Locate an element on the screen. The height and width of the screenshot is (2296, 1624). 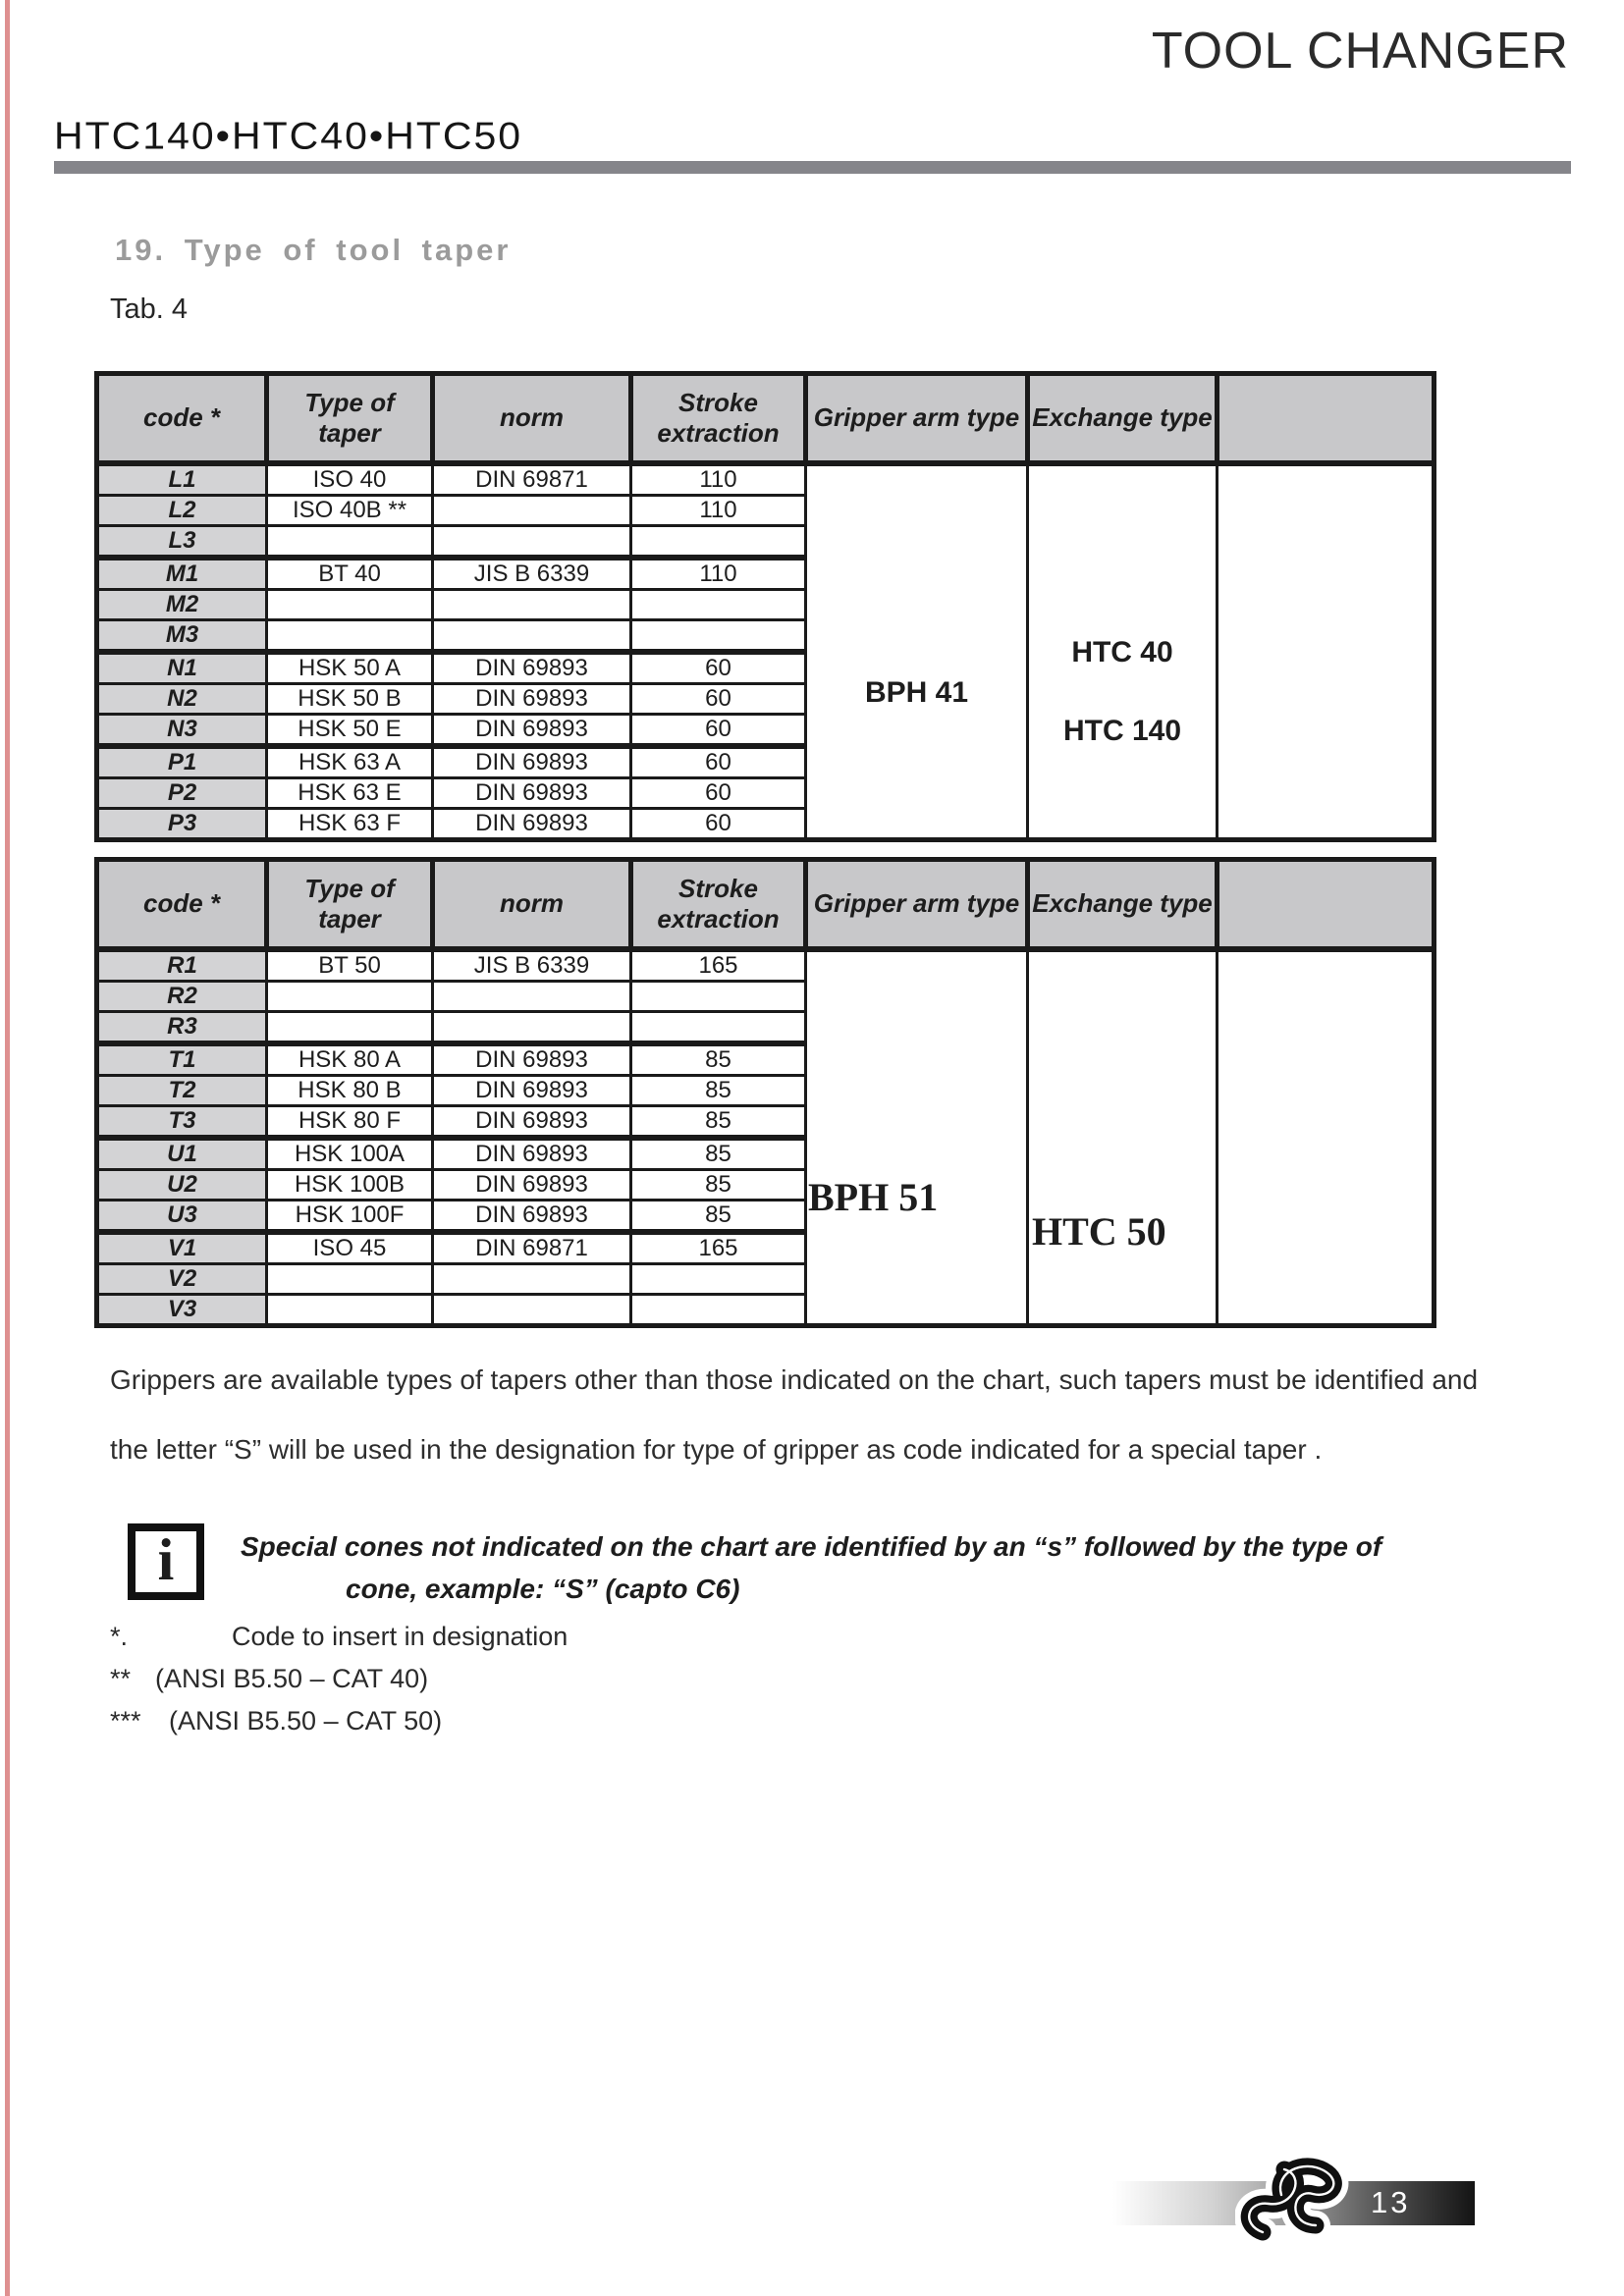
code-cell: U2 is located at coordinates (181, 1184).